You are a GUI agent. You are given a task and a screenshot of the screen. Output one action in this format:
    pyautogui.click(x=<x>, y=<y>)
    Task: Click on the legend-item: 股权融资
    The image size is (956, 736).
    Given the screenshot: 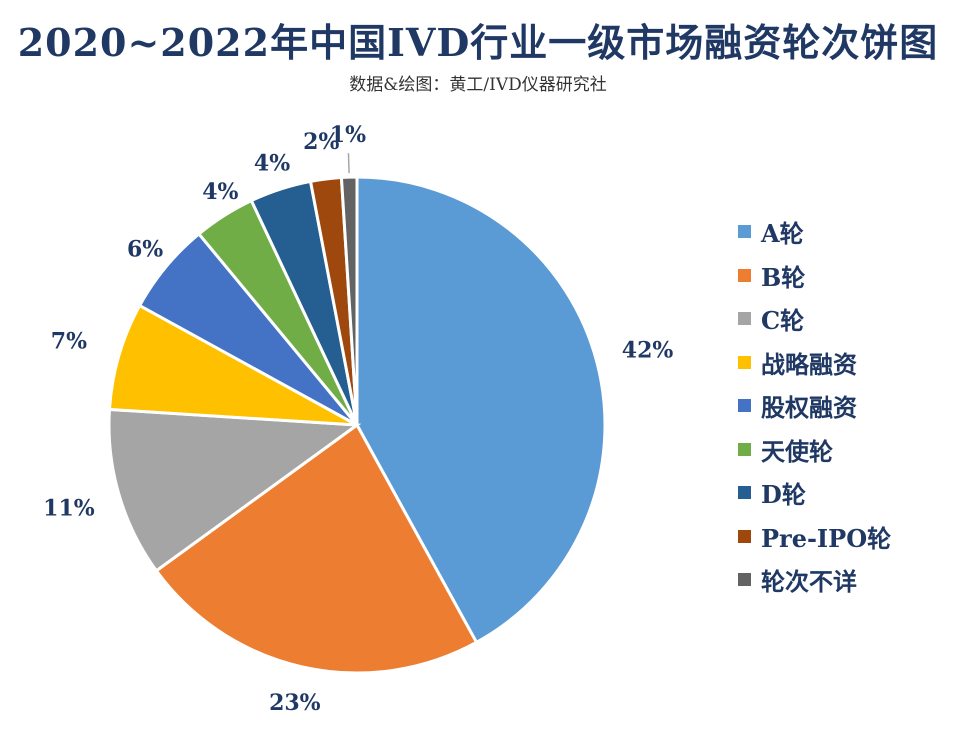 What is the action you would take?
    pyautogui.click(x=814, y=406)
    